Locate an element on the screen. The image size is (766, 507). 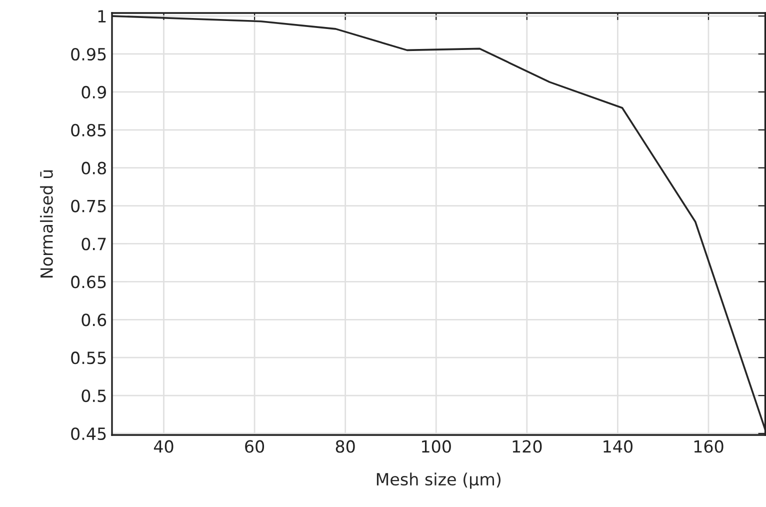
x-tick-label: 60 is located at coordinates (254, 446).